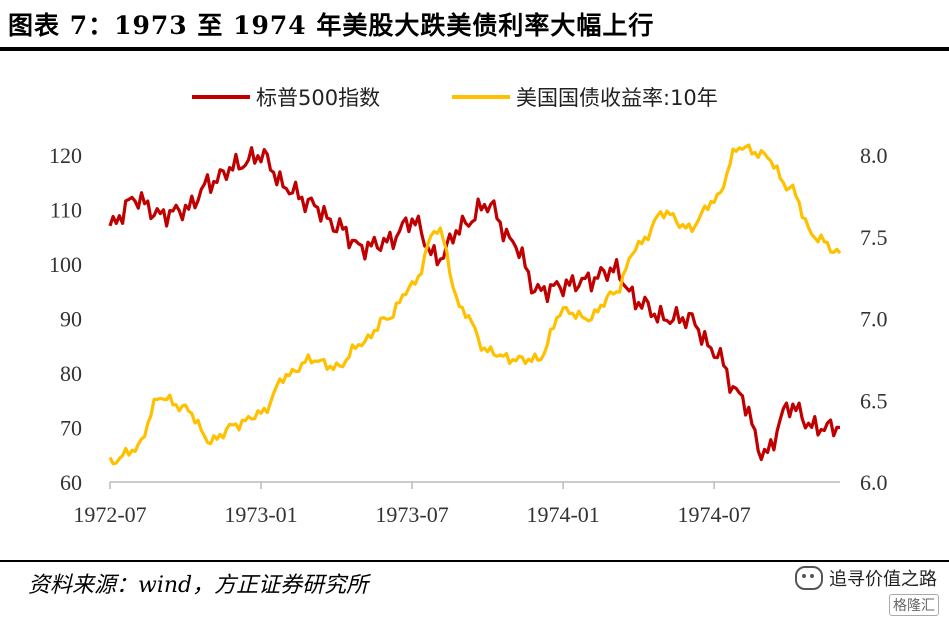  Describe the element at coordinates (71, 428) in the screenshot. I see `y-left-tick-label: 70` at that location.